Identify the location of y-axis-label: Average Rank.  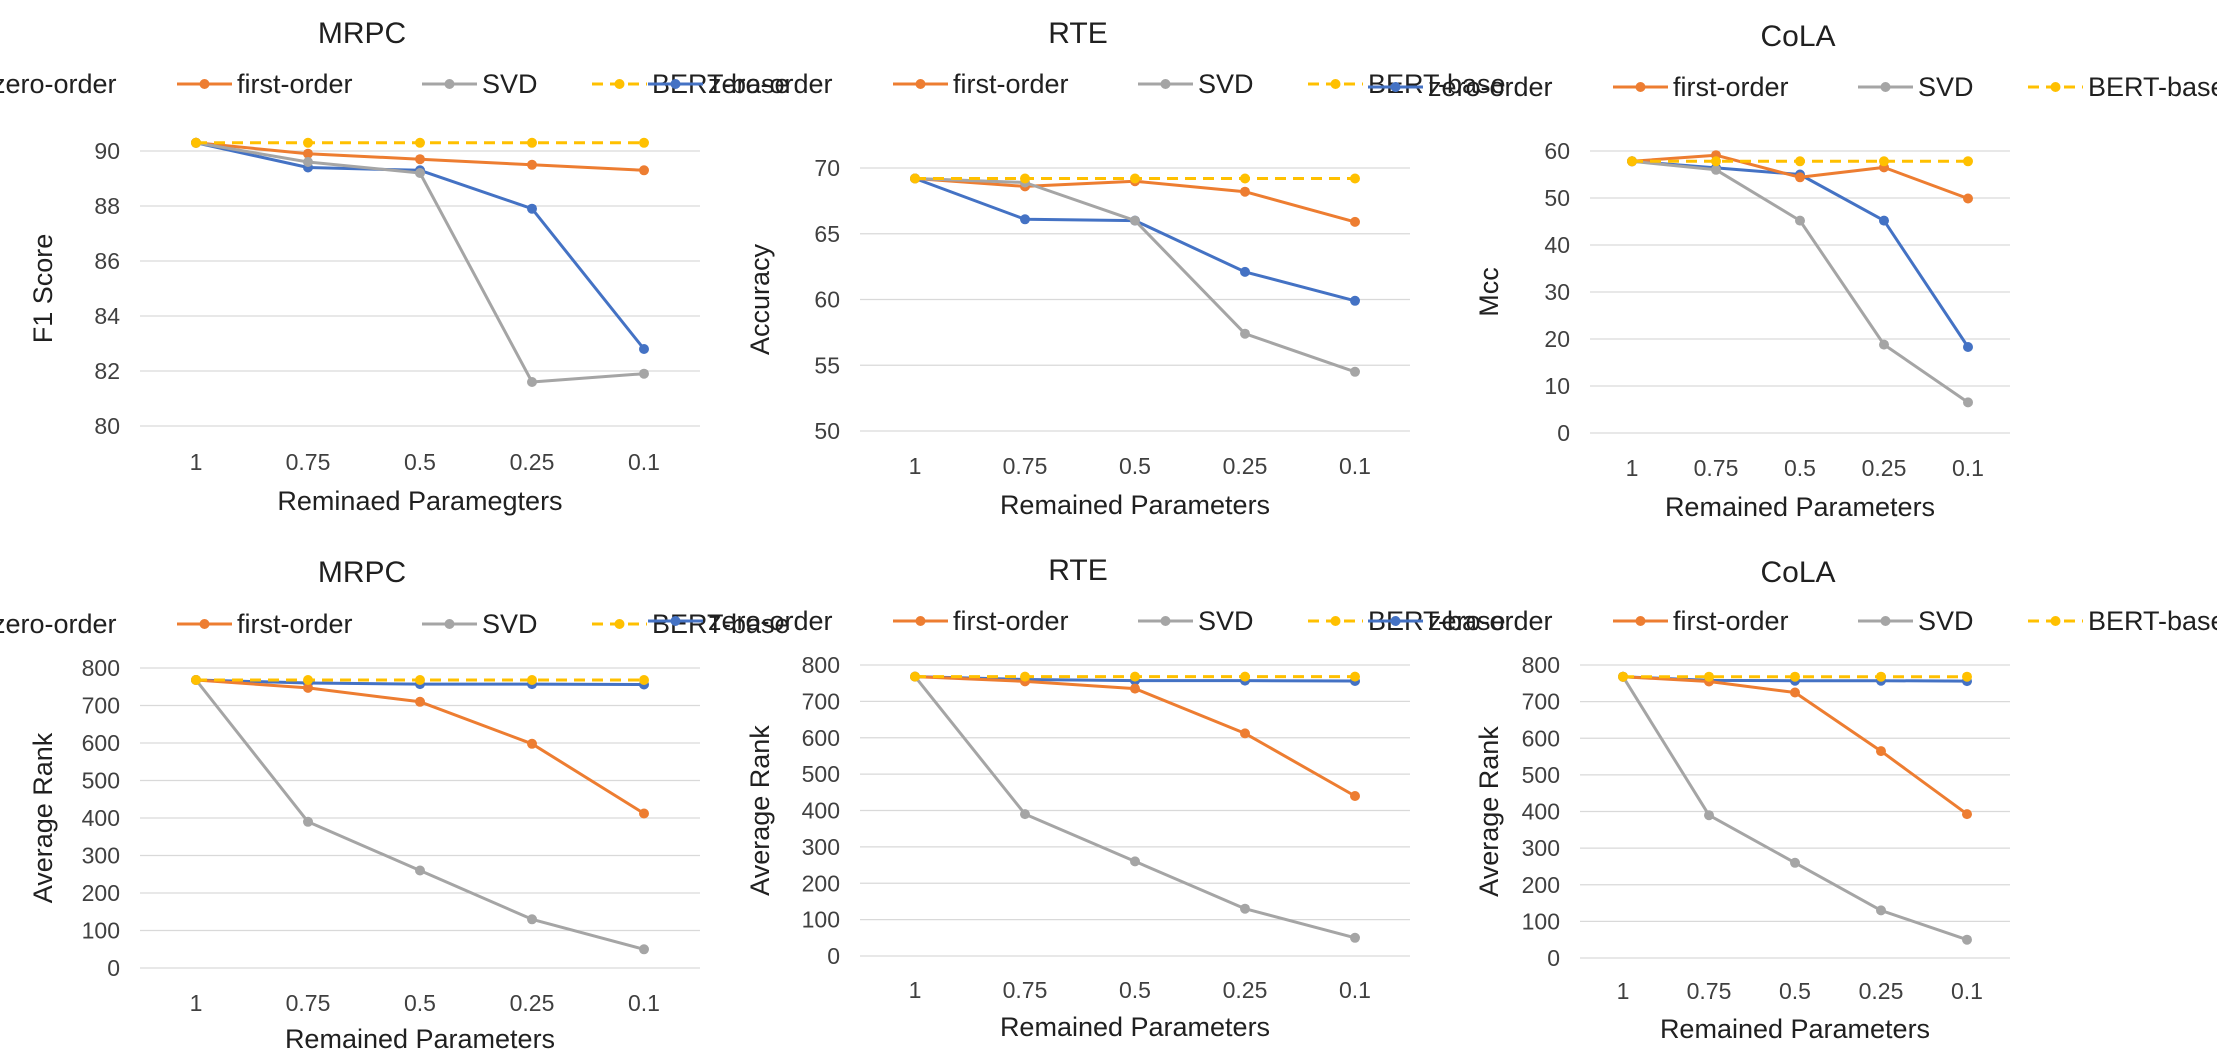
(1489, 811).